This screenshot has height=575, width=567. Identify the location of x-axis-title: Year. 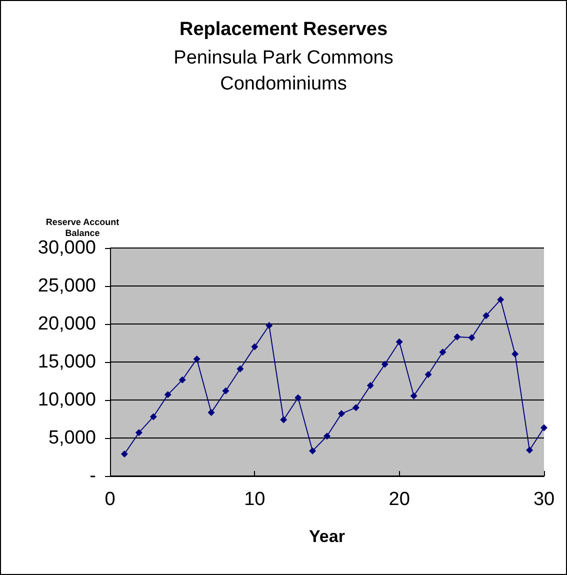
(327, 536).